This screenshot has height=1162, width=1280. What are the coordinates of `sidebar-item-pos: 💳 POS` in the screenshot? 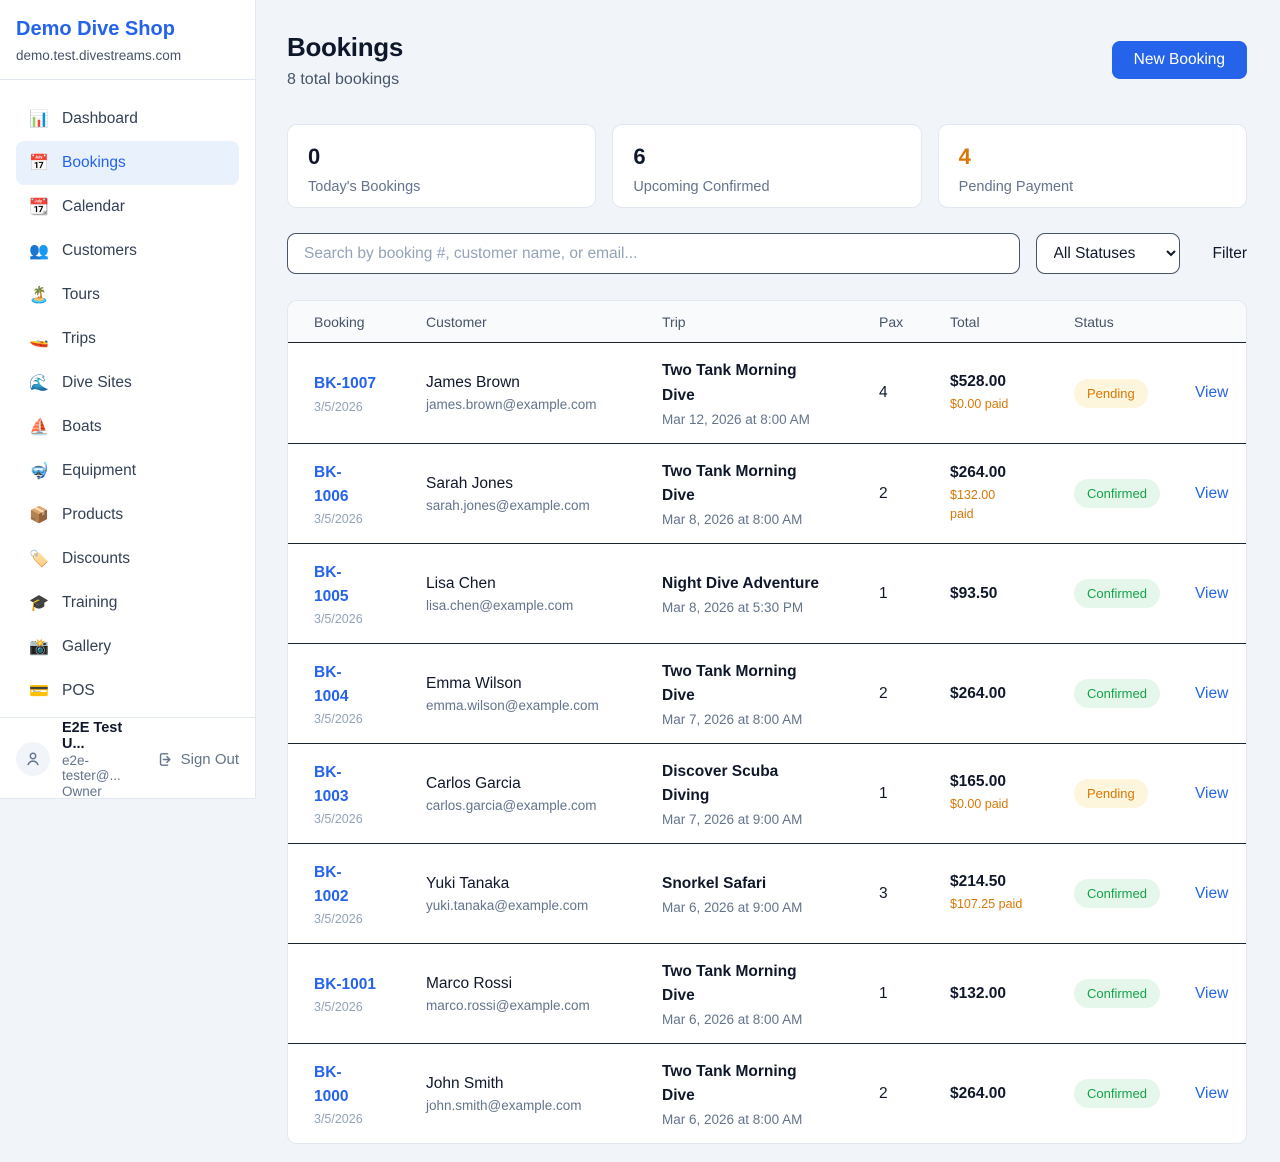 It's located at (127, 691).